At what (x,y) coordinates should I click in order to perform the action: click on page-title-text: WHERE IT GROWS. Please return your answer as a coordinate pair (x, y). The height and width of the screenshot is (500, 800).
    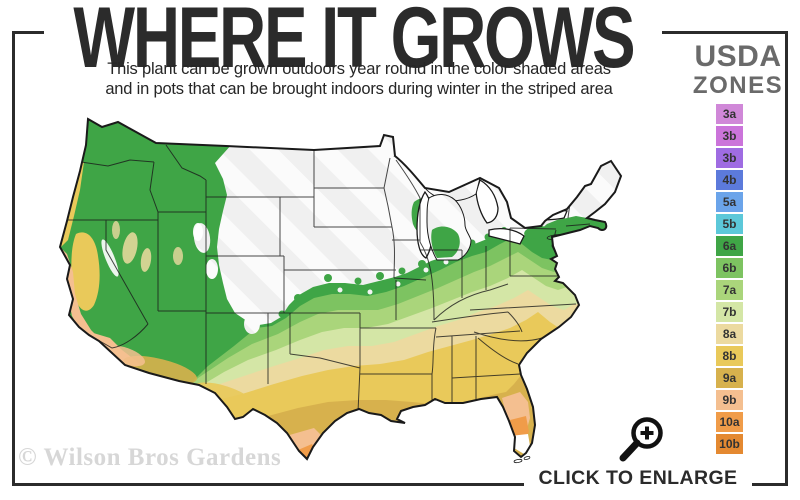
    Looking at the image, I should click on (354, 43).